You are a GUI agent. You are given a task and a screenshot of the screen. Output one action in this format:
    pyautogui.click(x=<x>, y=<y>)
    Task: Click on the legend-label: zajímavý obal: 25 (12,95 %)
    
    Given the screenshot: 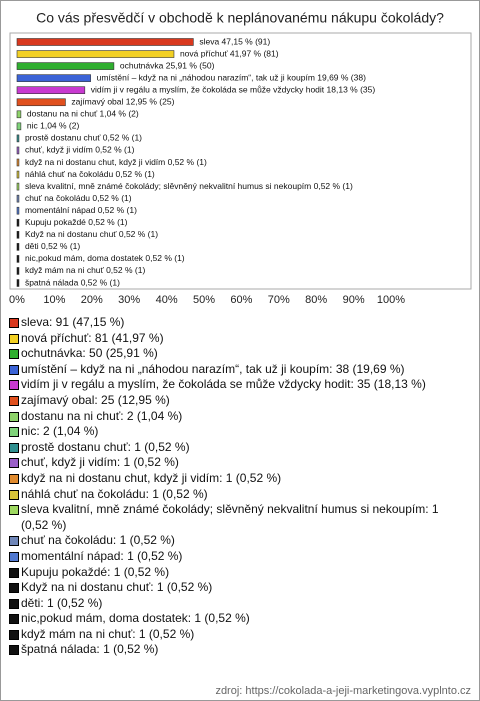 What is the action you would take?
    pyautogui.click(x=95, y=399)
    